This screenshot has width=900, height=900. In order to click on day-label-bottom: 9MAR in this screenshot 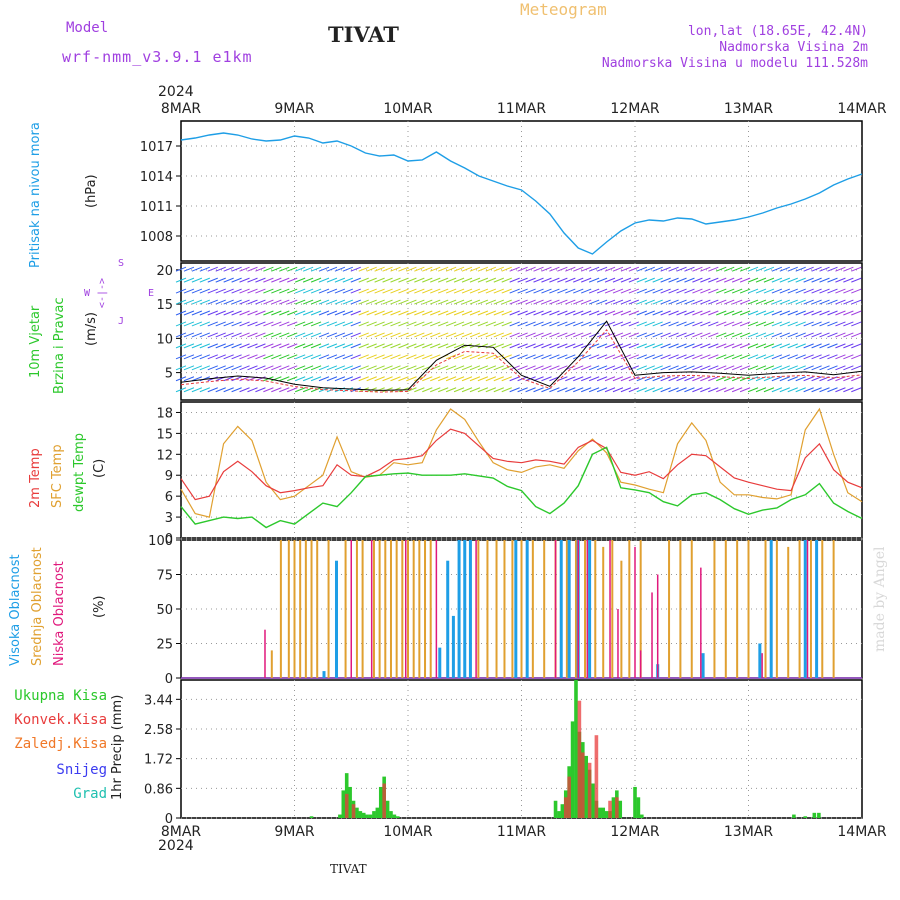, I will do `click(294, 832)`.